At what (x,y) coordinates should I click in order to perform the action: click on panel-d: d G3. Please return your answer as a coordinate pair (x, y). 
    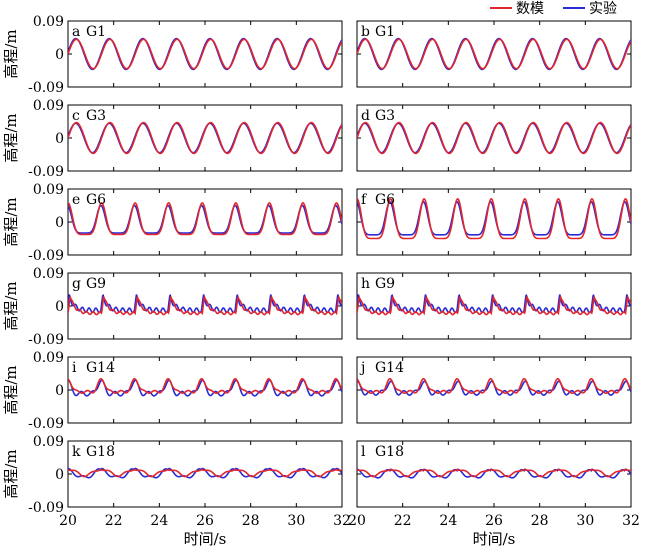
    Looking at the image, I should click on (494, 138).